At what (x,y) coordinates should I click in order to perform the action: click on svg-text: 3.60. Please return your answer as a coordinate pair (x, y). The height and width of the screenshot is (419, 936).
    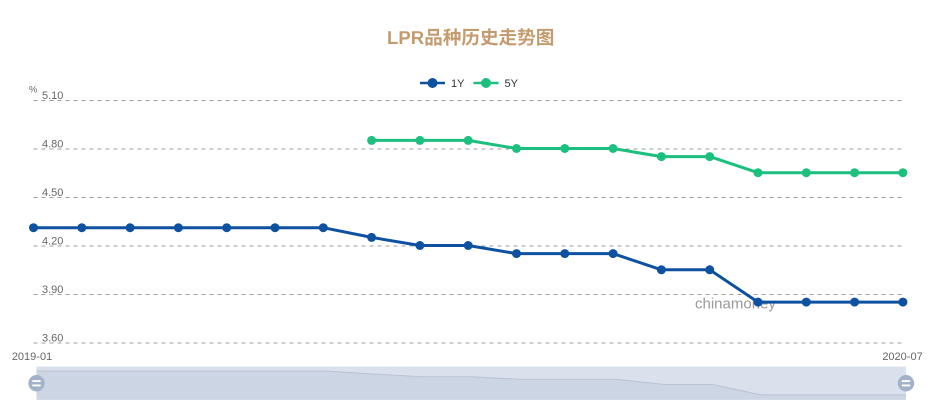
    Looking at the image, I should click on (52, 339).